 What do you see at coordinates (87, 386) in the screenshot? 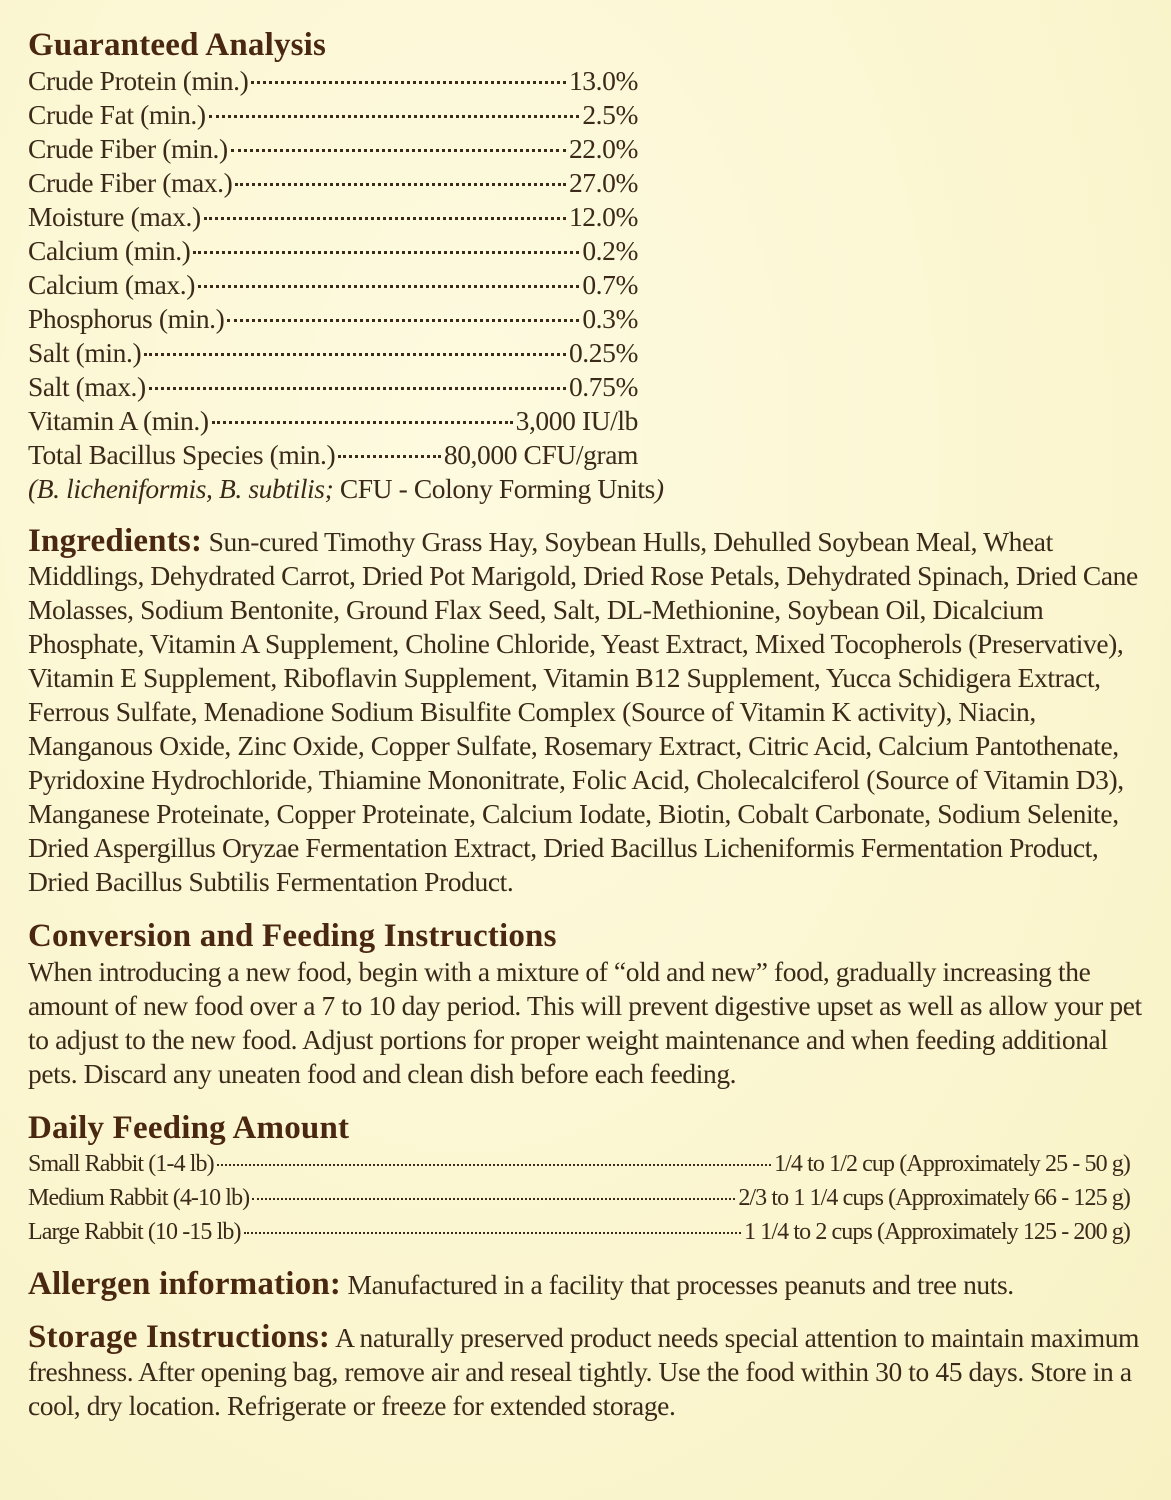
I see `row-label: Salt (max.)` at bounding box center [87, 386].